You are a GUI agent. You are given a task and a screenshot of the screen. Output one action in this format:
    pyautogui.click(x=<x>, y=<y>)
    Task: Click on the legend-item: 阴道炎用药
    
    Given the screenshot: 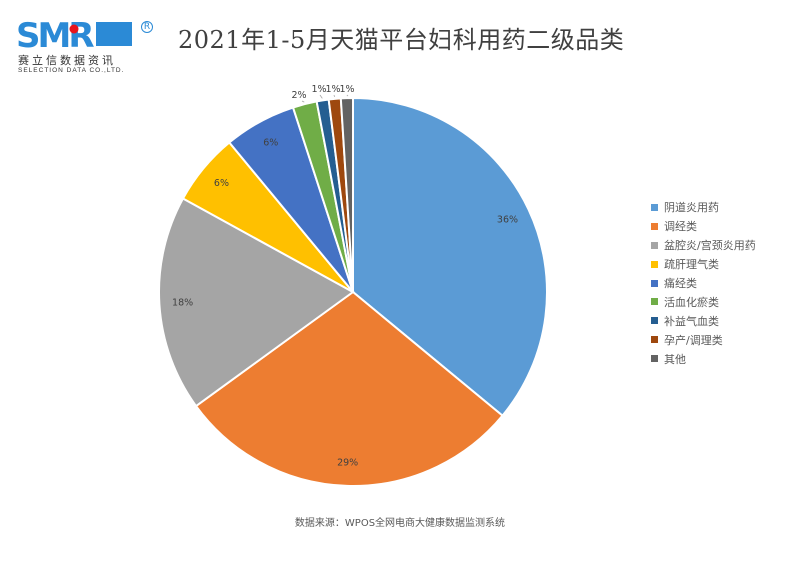 What is the action you would take?
    pyautogui.click(x=703, y=207)
    